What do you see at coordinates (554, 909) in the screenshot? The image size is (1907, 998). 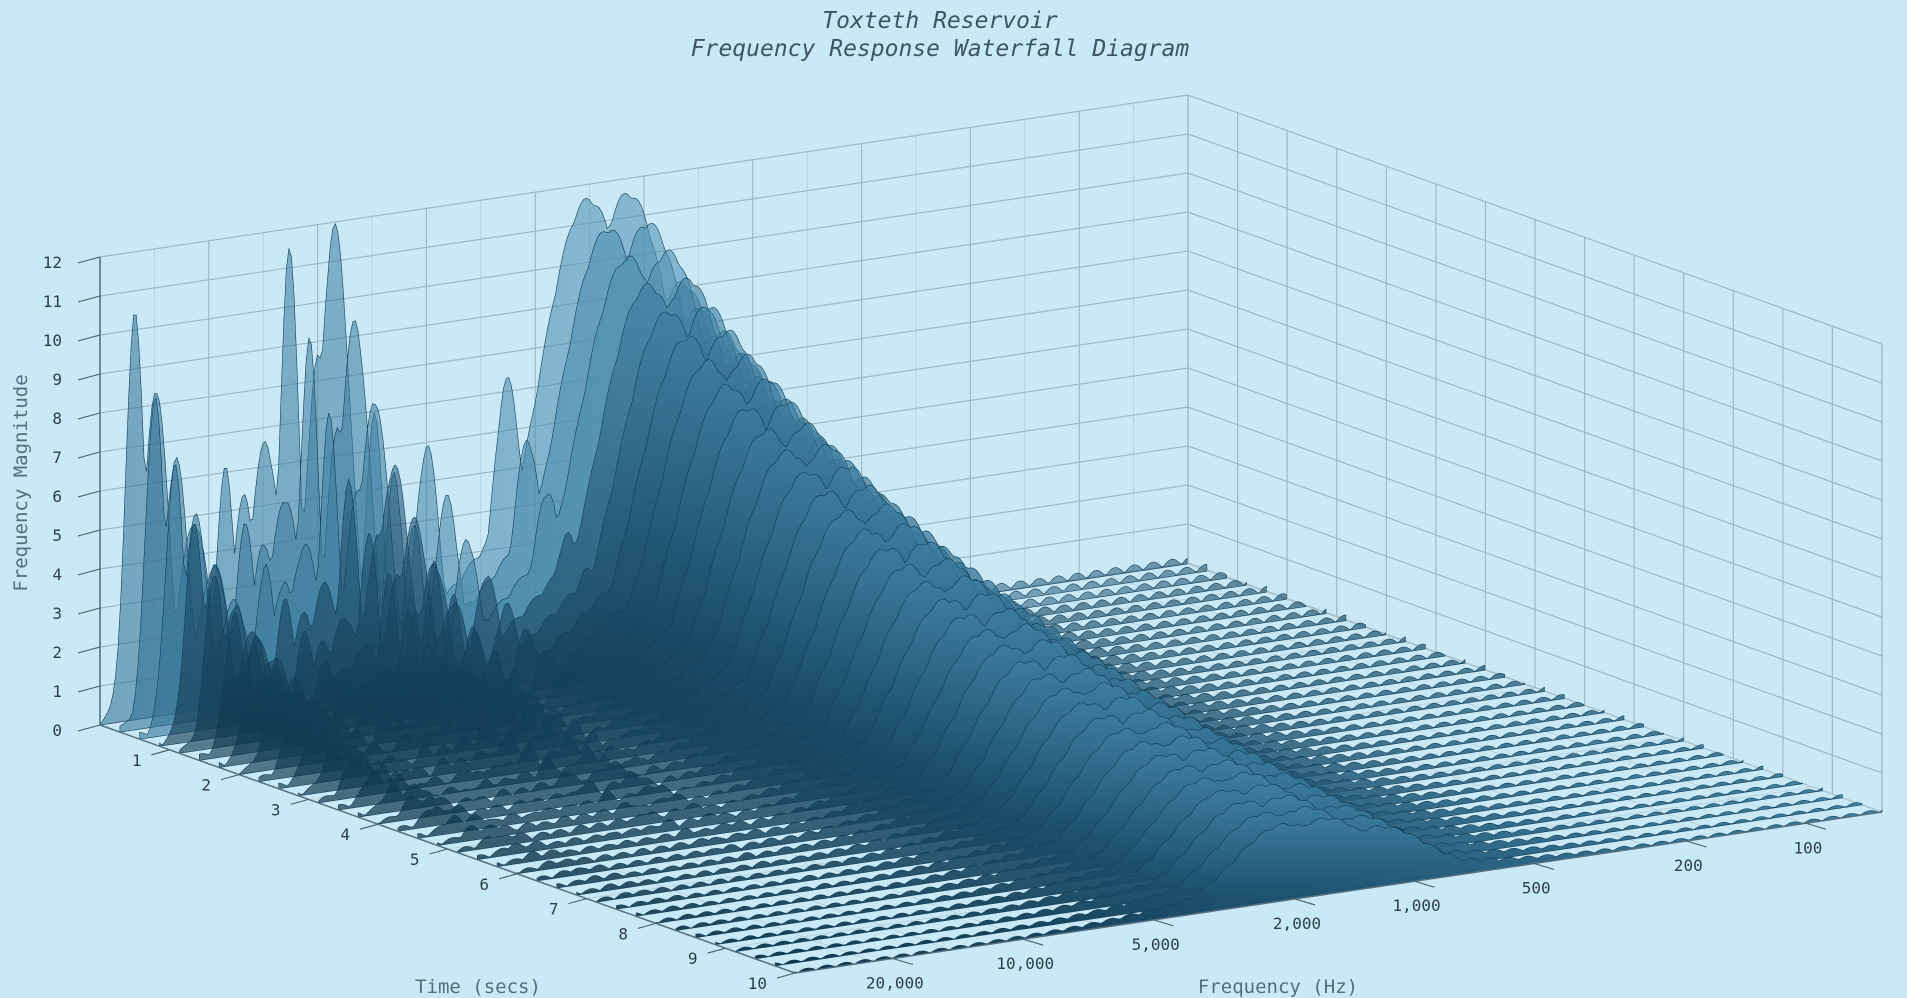 I see `time-tick-label: 7` at bounding box center [554, 909].